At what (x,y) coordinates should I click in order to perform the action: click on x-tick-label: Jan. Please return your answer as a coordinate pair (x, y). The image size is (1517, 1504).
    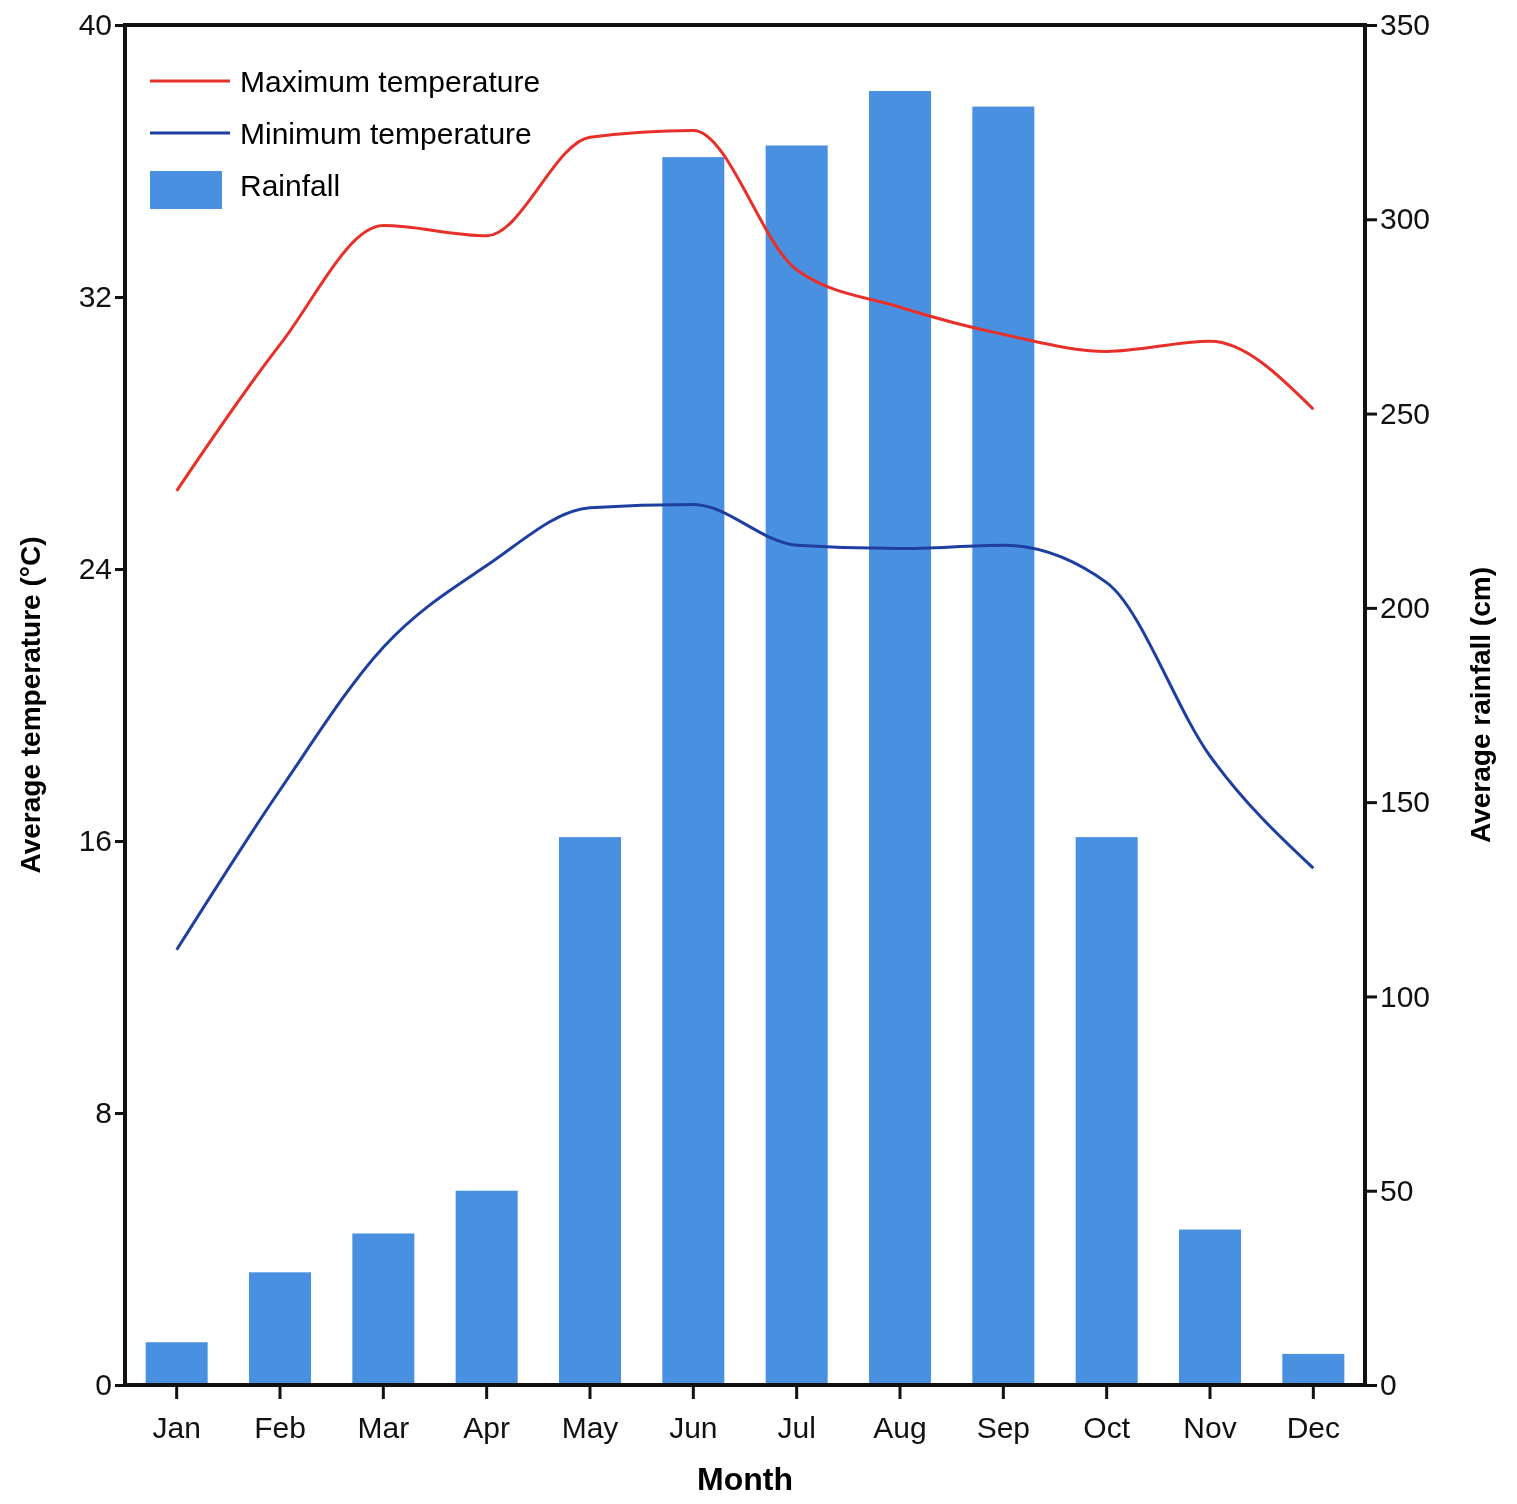
    Looking at the image, I should click on (176, 1427).